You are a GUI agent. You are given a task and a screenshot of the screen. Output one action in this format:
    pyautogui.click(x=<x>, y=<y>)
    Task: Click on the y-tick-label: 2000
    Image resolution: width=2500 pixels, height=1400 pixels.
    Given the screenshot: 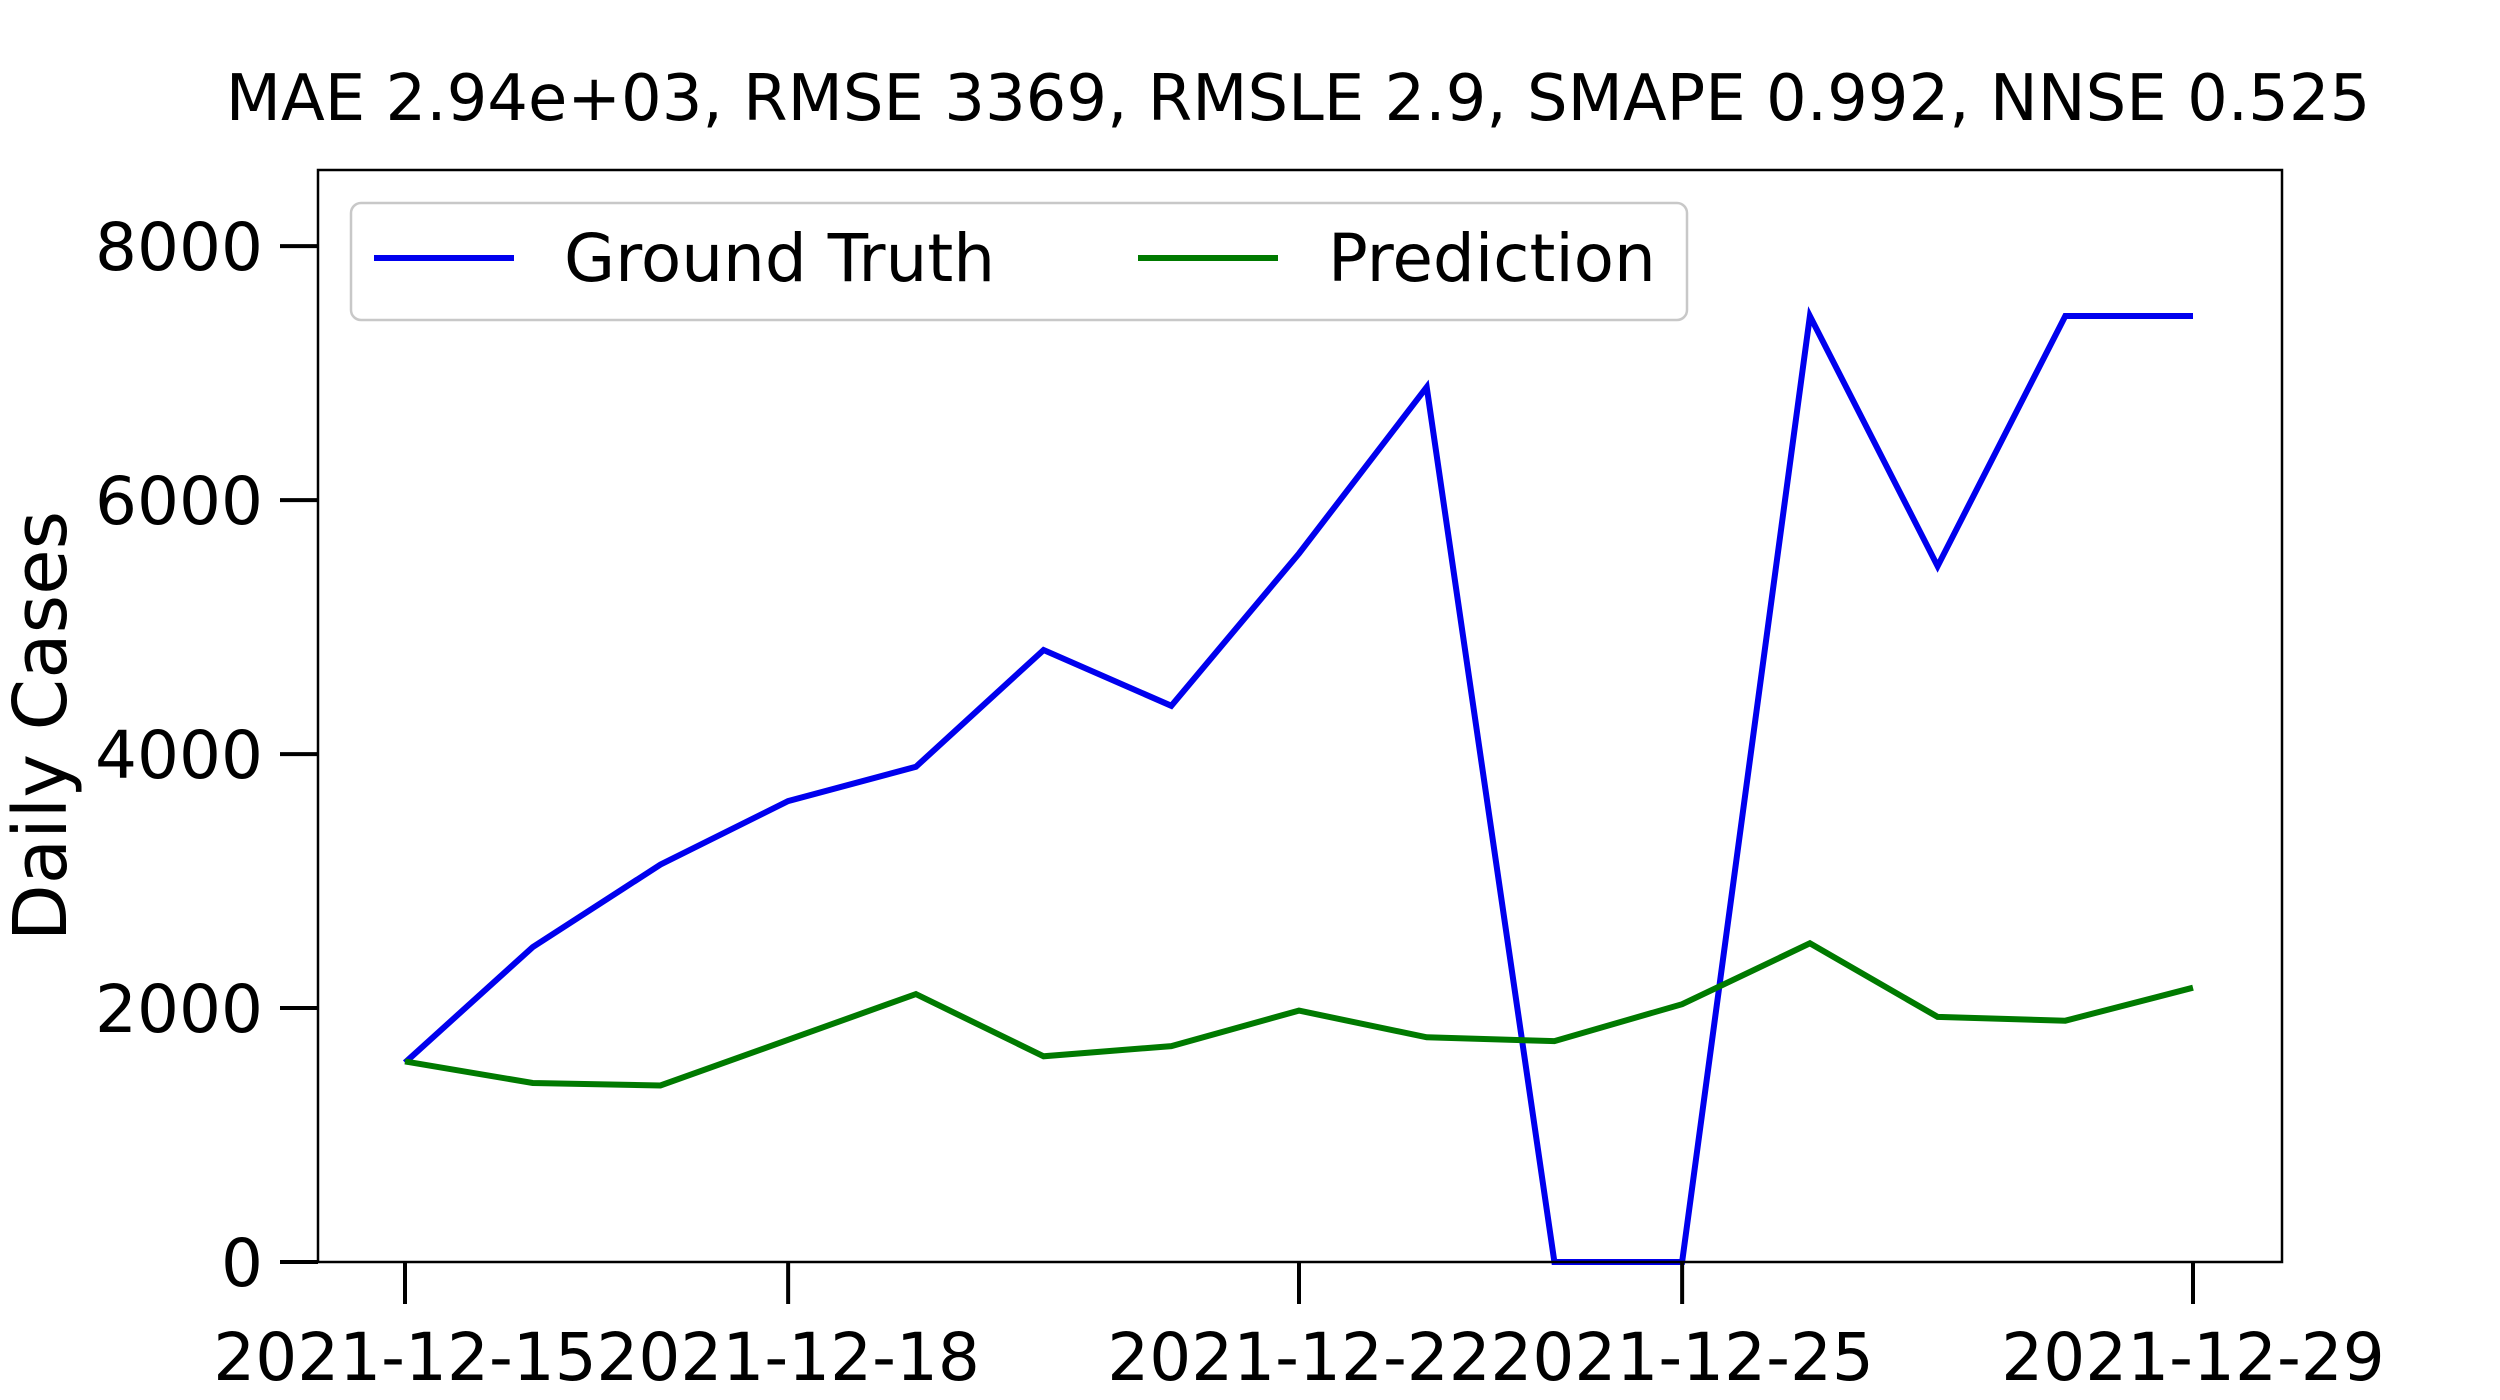 What is the action you would take?
    pyautogui.click(x=179, y=1009)
    